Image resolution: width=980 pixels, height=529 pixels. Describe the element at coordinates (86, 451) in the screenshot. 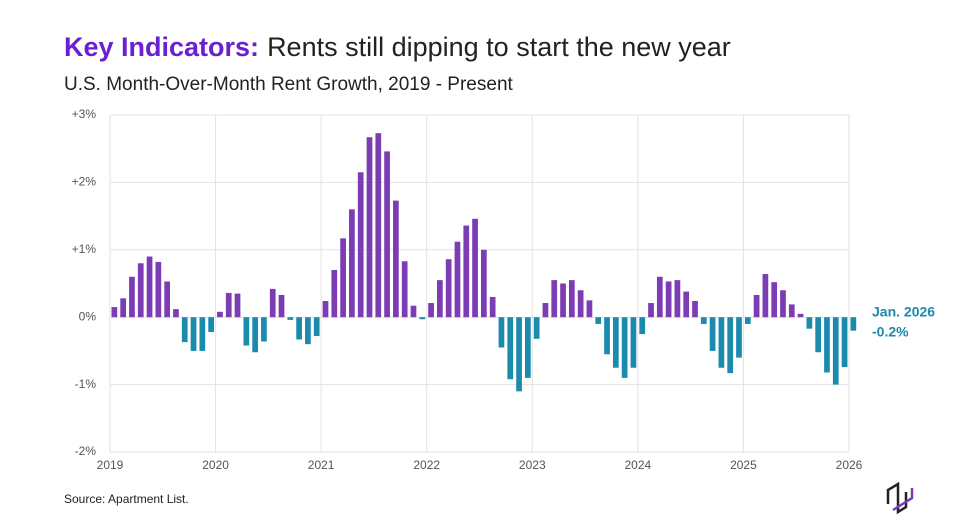

I see `y-tick-label: -2%` at that location.